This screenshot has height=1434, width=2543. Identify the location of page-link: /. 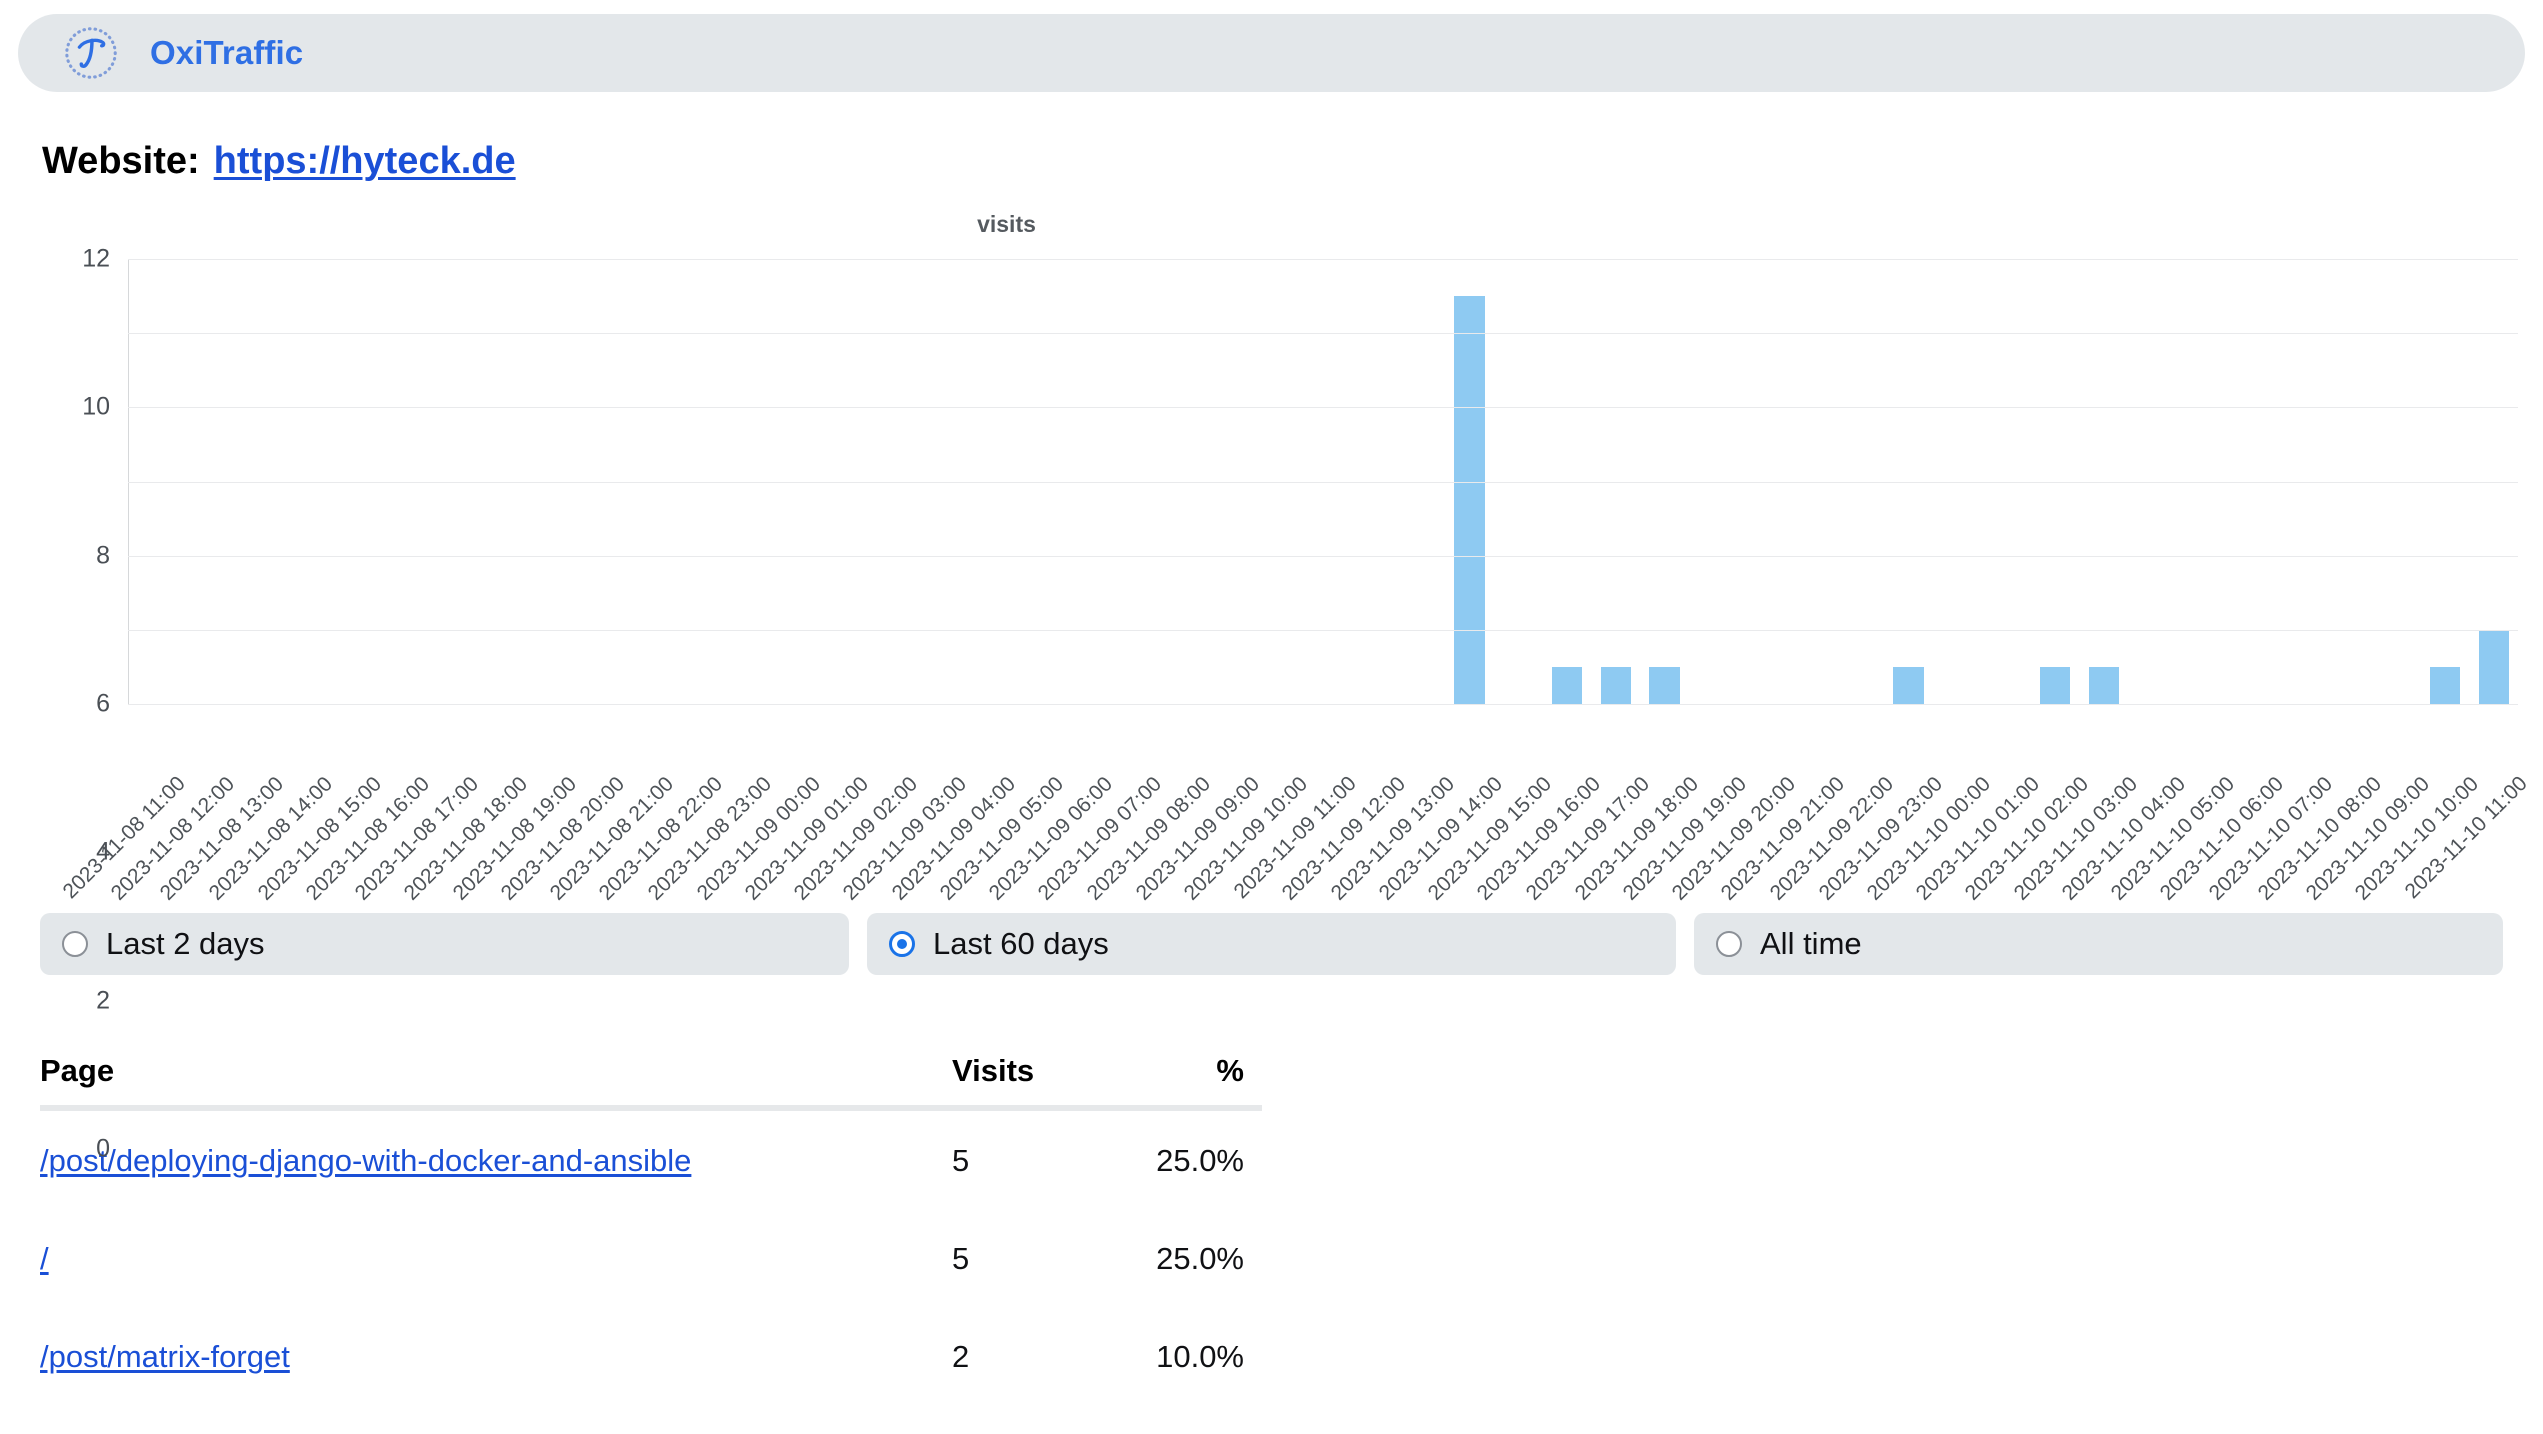
(44, 1258).